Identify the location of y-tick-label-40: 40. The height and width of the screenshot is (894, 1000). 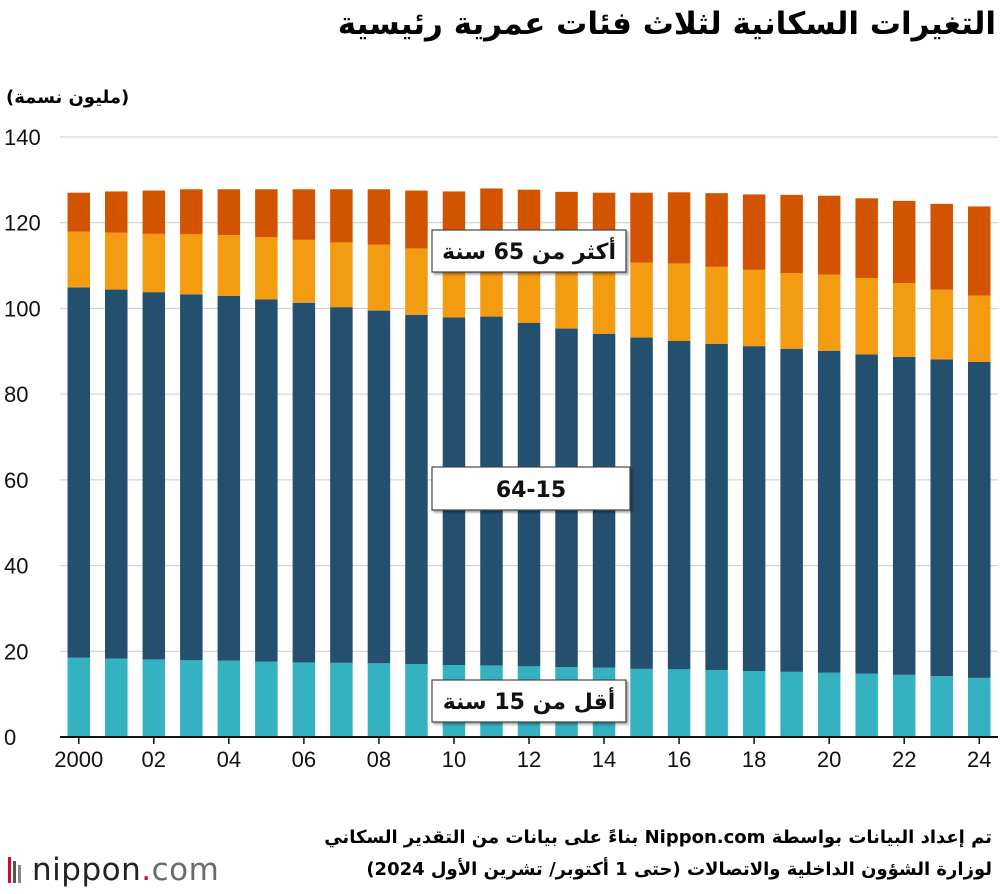
(16, 566).